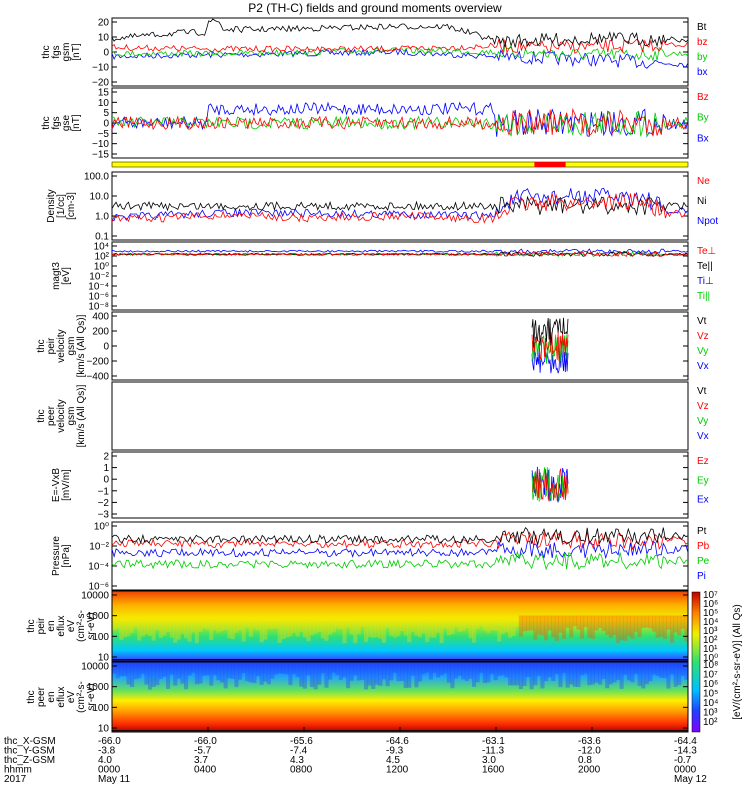  I want to click on panel-efield: 210−1−2−3 E=-VxB [mV/m] Ez Ey Ex, so click(380, 486).